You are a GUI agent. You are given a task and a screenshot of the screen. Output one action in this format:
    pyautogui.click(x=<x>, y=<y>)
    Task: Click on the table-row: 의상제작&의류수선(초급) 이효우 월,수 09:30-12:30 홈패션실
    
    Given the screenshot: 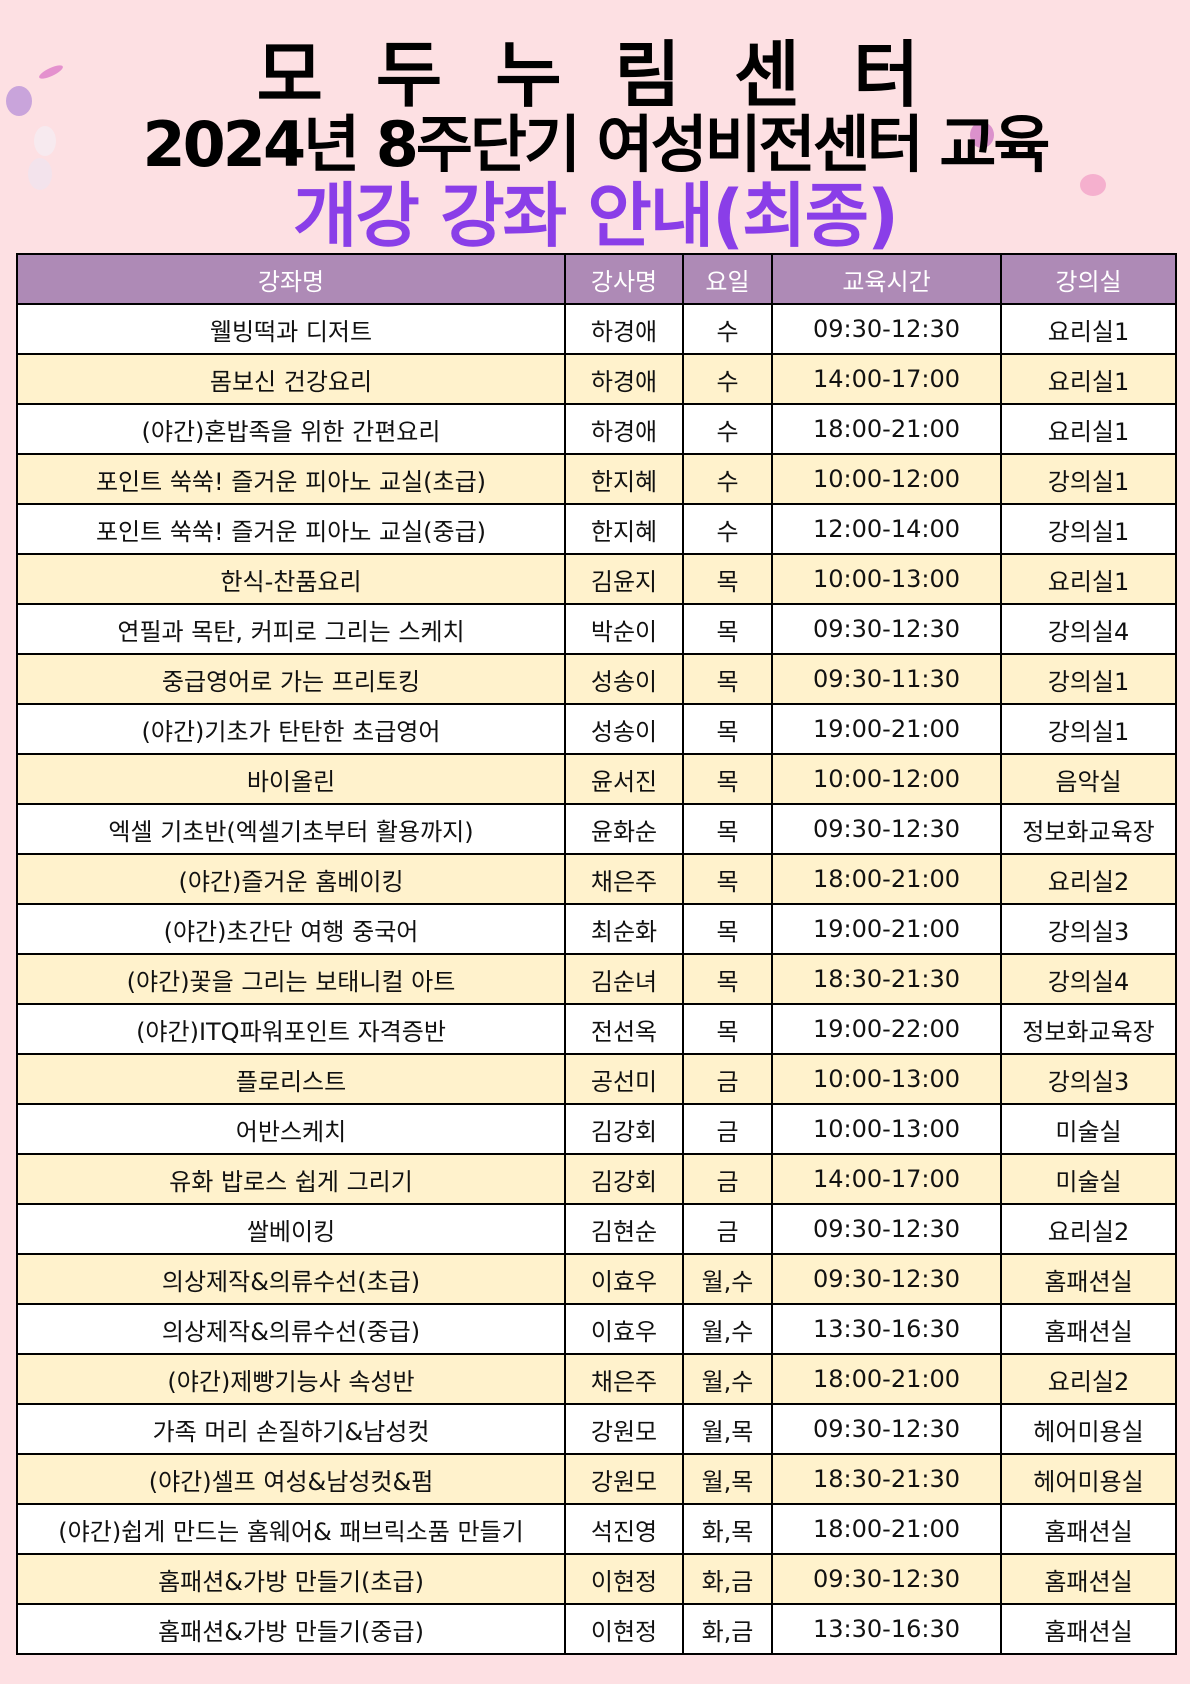 What is the action you would take?
    pyautogui.click(x=596, y=1279)
    